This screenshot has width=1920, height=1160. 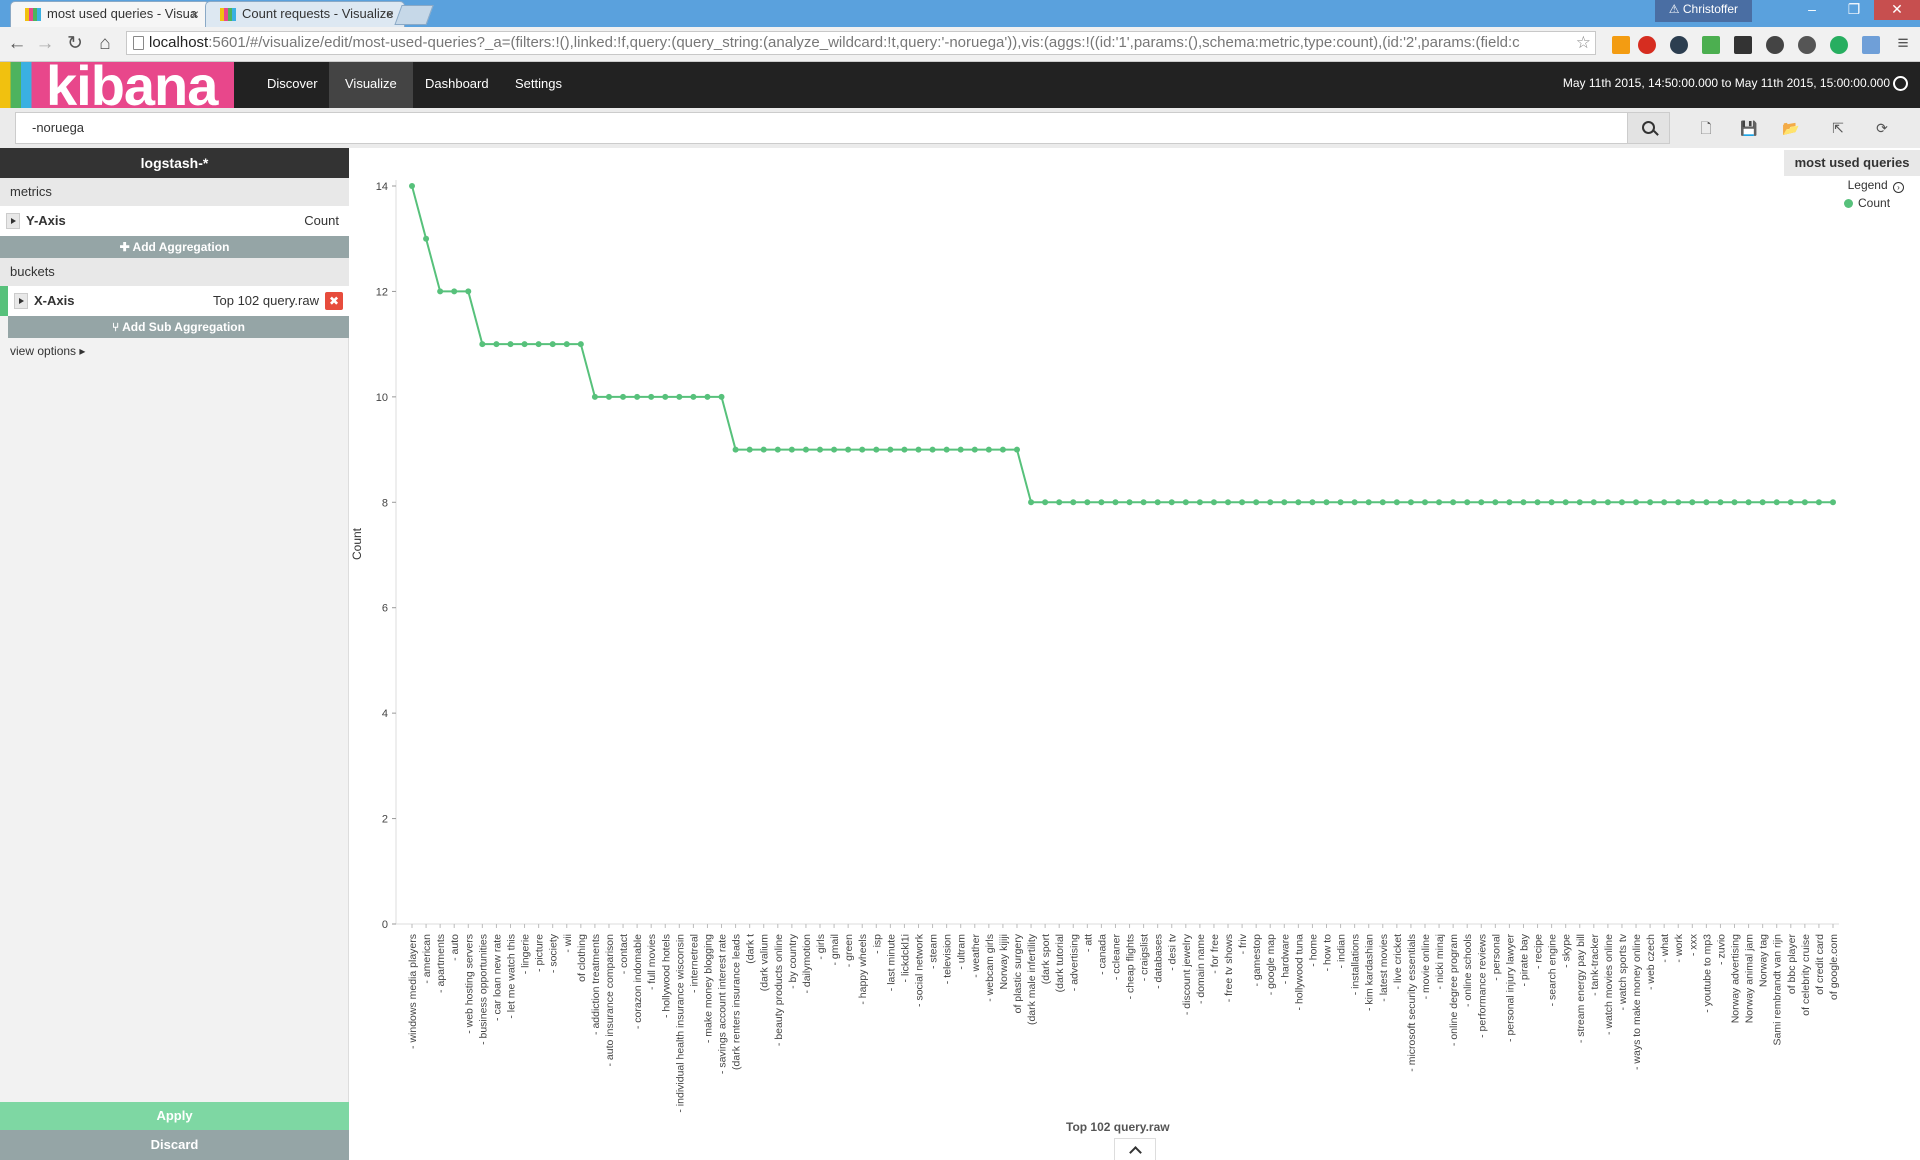 What do you see at coordinates (174, 163) in the screenshot?
I see `index-pattern-title: logstash-*` at bounding box center [174, 163].